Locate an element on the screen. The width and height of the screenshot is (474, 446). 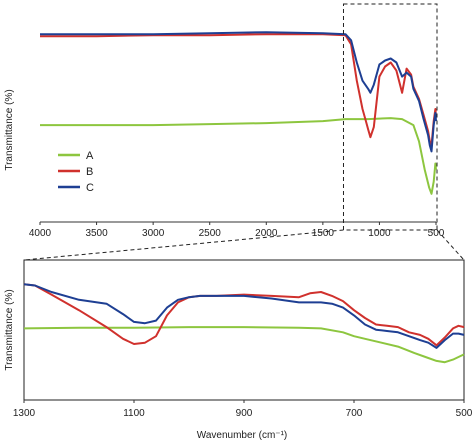
x-tick-label: 4000 is located at coordinates (40, 233).